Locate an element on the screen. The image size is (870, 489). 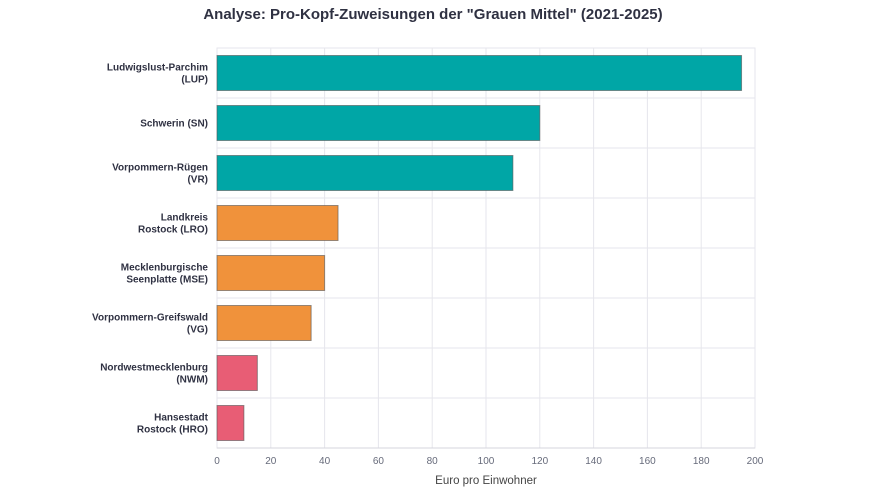
y-tick-label: Mecklenburgische Seenplatte (MSE) is located at coordinates (165, 274).